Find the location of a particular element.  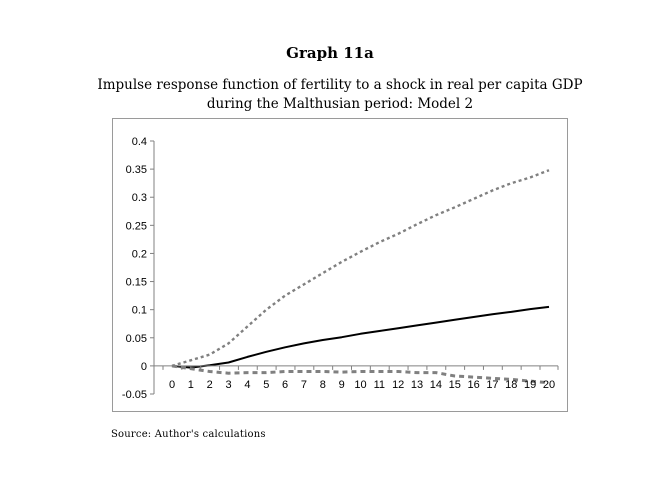

y-tick-label: 0.3 is located at coordinates (139, 198).